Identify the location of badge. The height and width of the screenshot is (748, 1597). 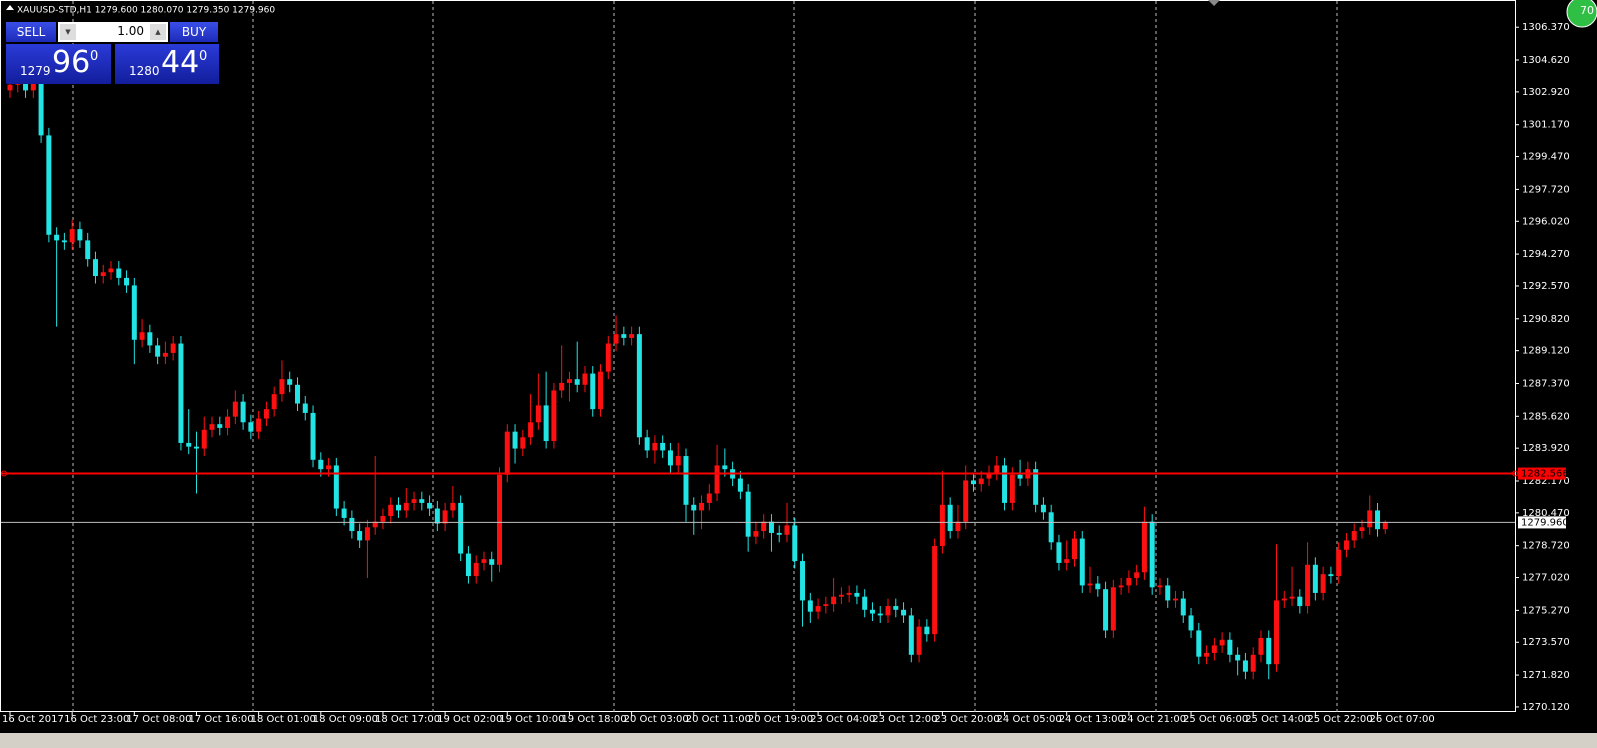
(1581, 14).